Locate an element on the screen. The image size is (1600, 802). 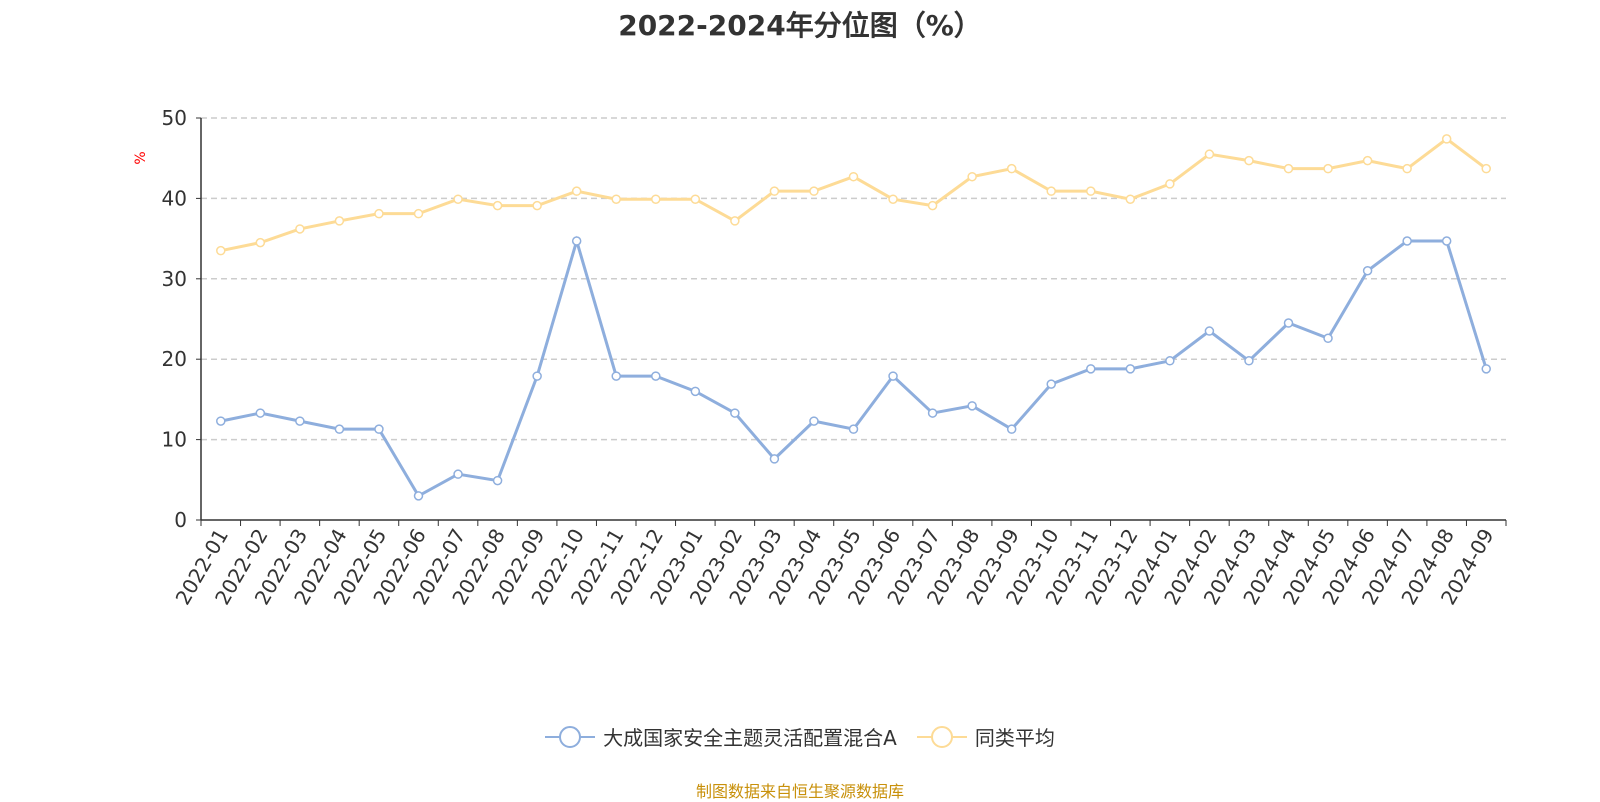
y-tick-label: 10 is located at coordinates (174, 440).